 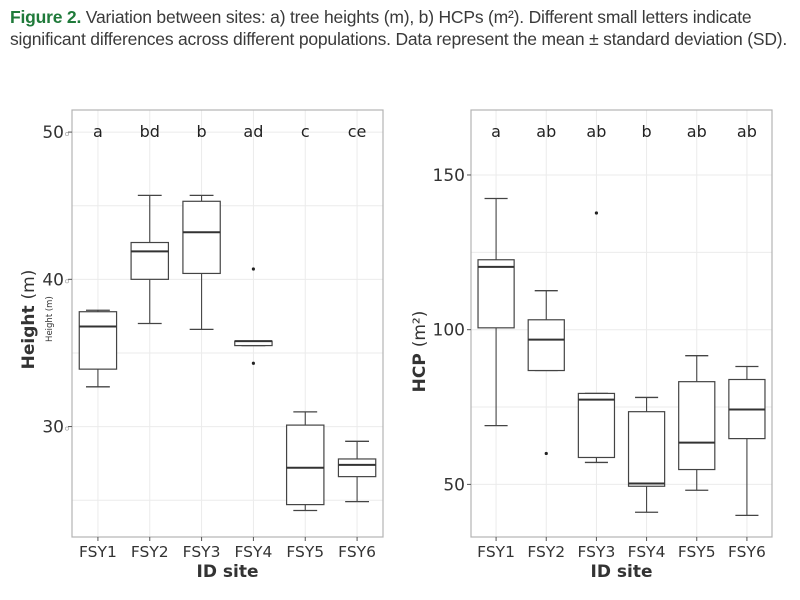 I want to click on y-axis-title-unit: (m²), so click(x=420, y=329).